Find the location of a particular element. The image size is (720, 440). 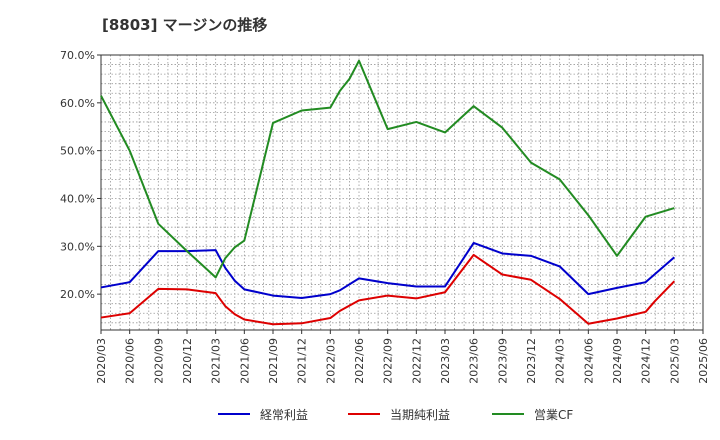

legend: 経常利益 当期純利益 営業CF is located at coordinates (395, 415).